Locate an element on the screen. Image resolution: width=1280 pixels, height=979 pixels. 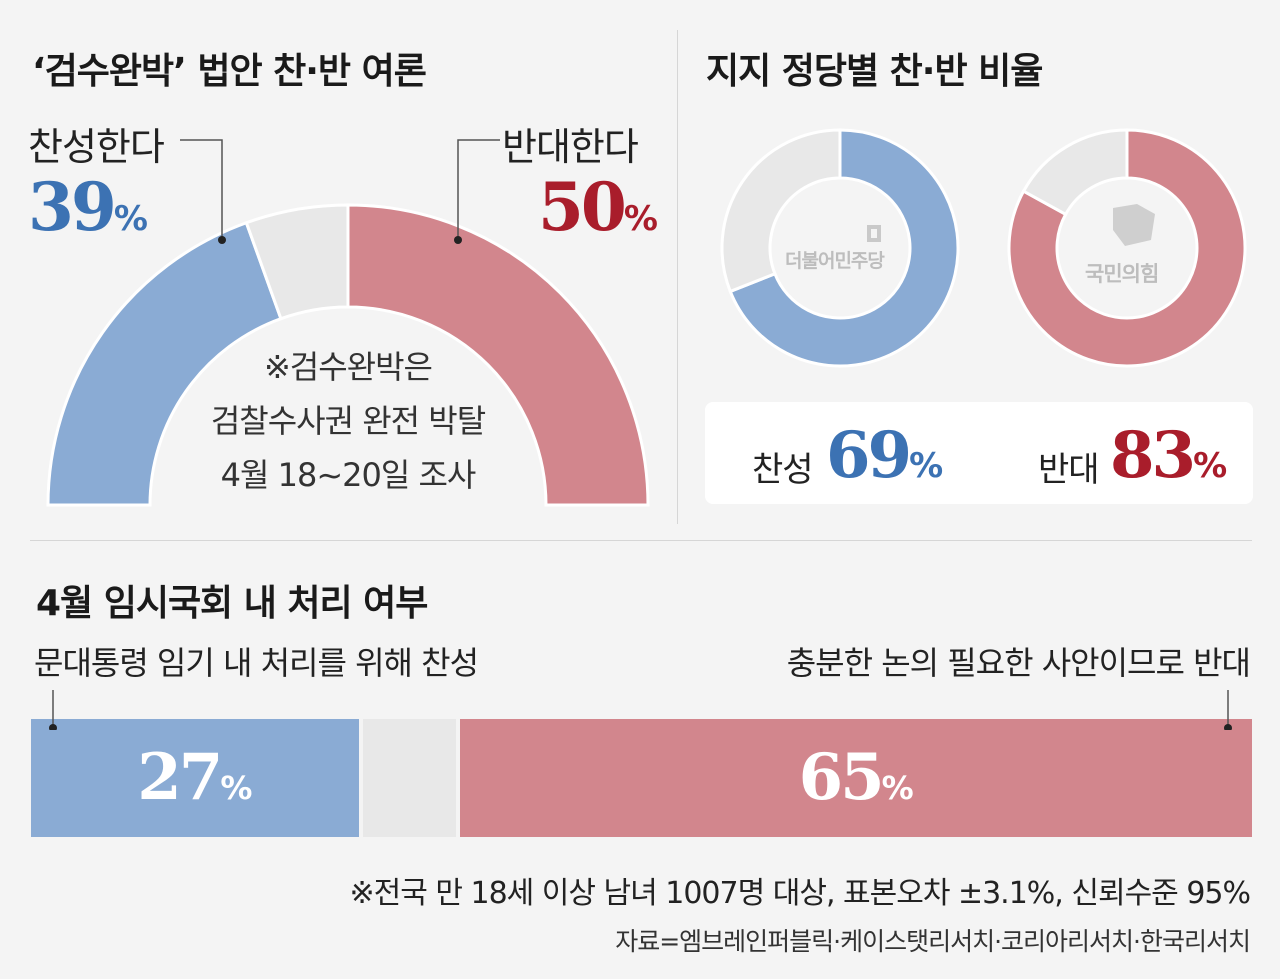
vertical-divider is located at coordinates (677, 277).